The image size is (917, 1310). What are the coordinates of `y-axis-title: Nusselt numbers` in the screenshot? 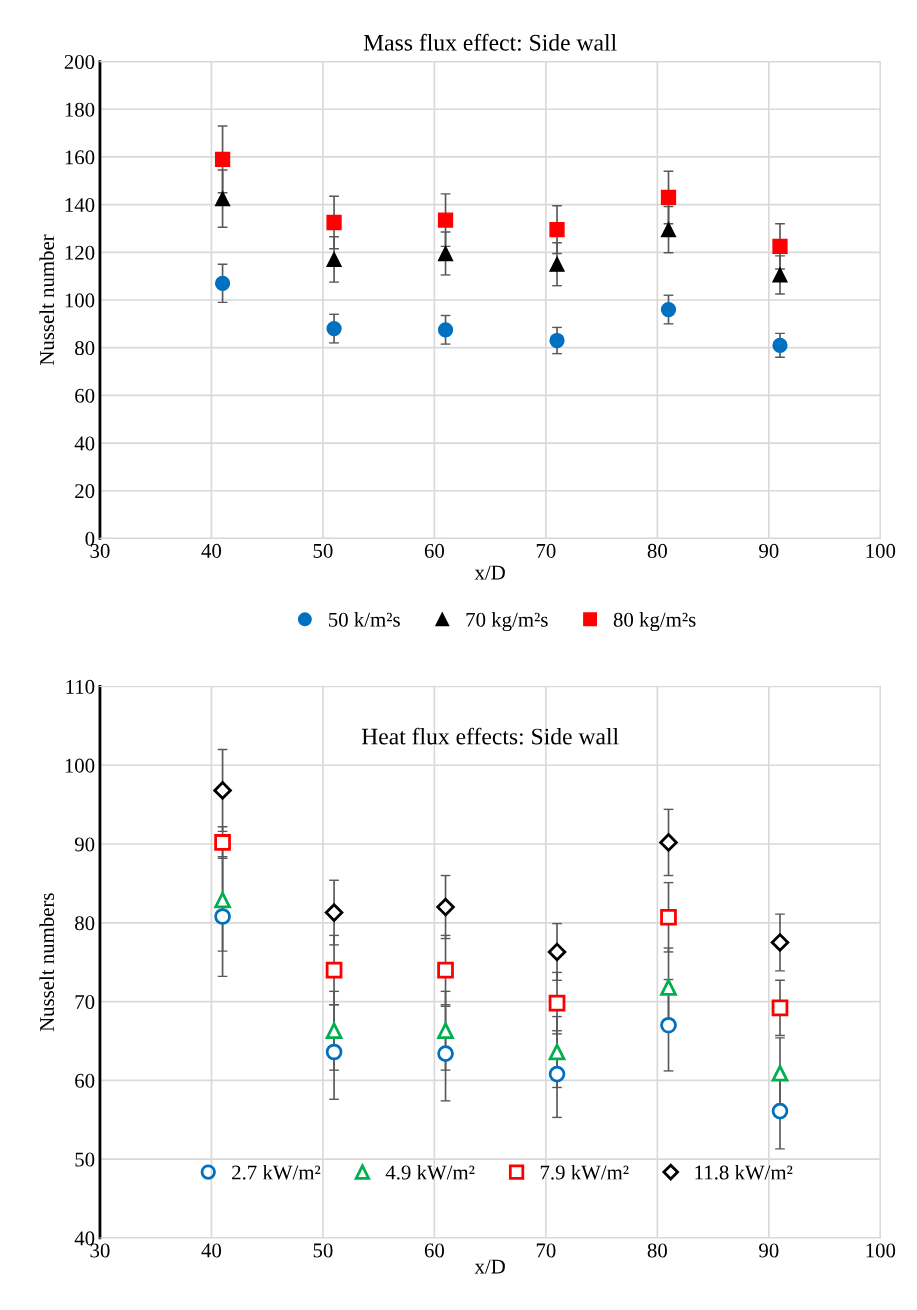 It's located at (47, 962).